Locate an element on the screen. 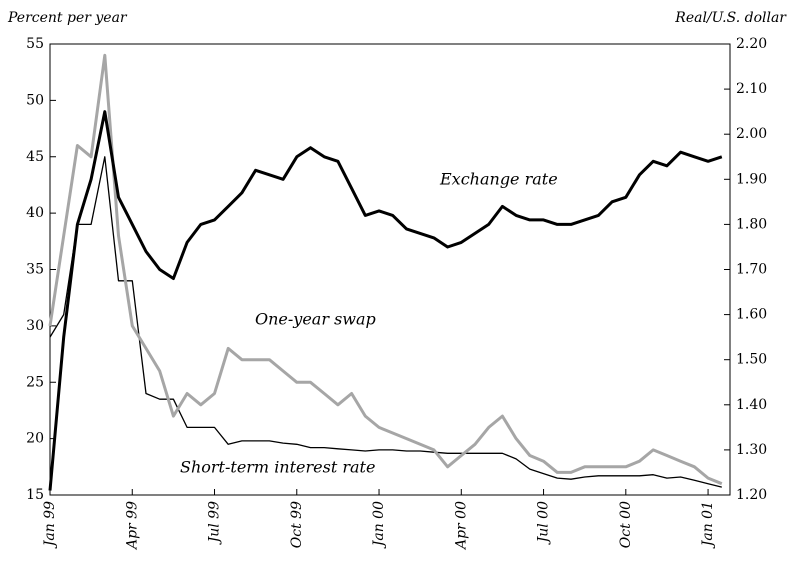 The height and width of the screenshot is (567, 790). x-tick-label: Jan 00 is located at coordinates (379, 525).